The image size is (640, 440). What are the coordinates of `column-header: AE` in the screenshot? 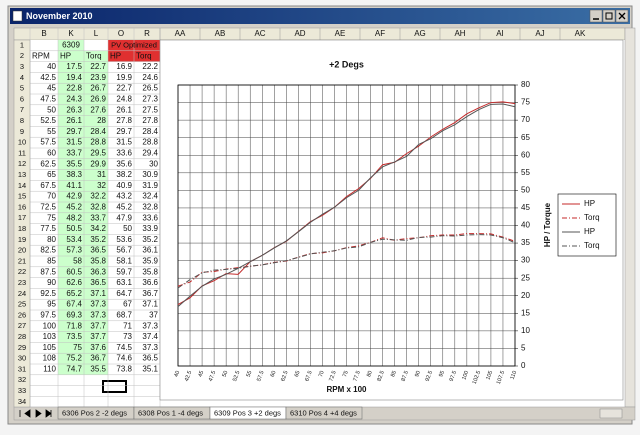 It's located at (340, 33).